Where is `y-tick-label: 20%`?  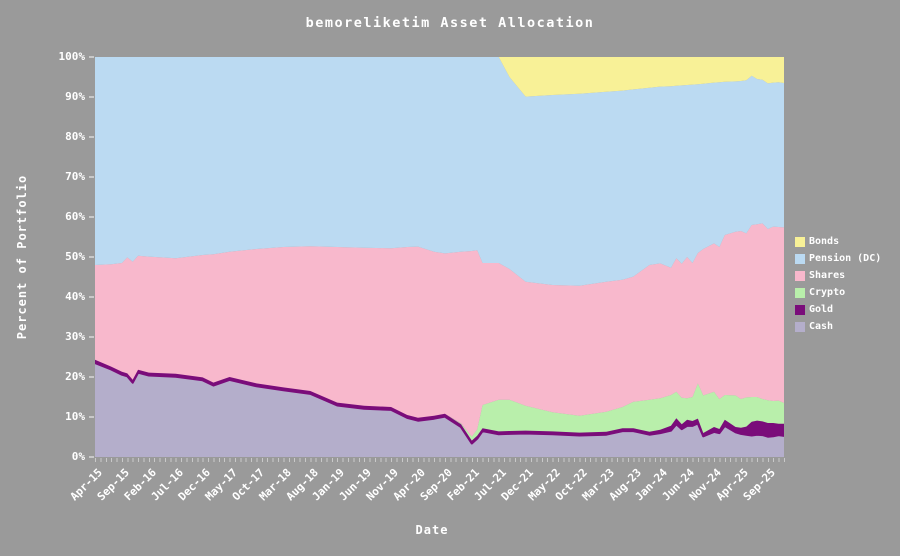
y-tick-label: 20% is located at coordinates (75, 376).